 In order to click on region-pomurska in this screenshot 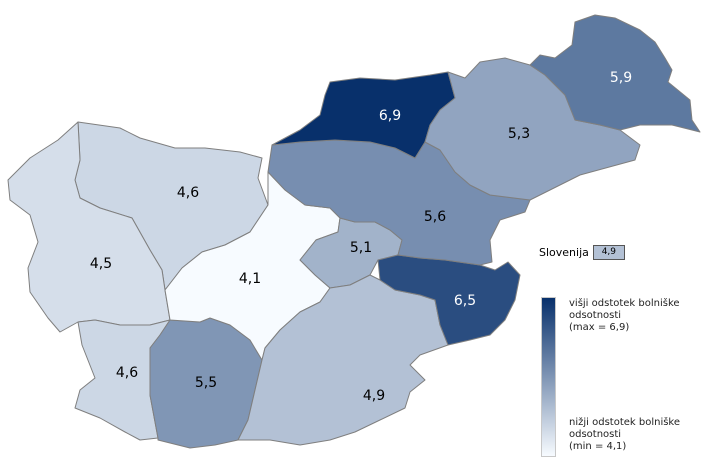, I will do `click(615, 73)`.